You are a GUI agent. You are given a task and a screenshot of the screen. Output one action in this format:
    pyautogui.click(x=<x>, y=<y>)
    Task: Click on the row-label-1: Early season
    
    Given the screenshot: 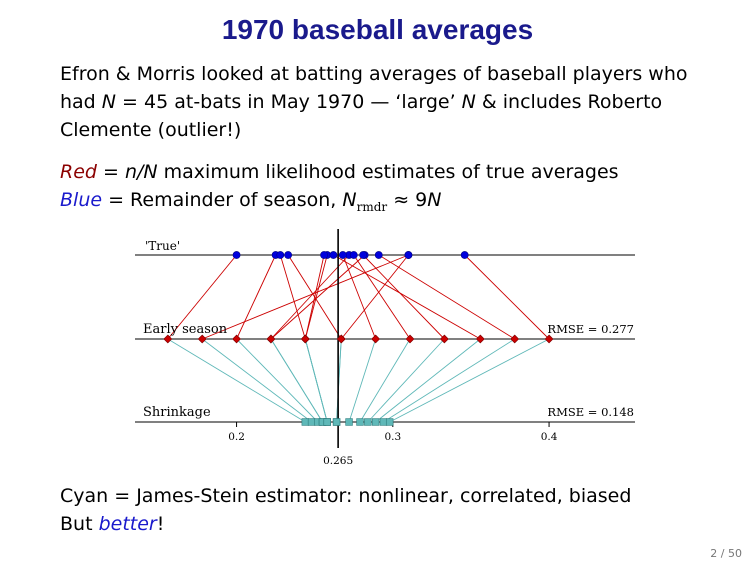 What is the action you would take?
    pyautogui.click(x=185, y=329)
    